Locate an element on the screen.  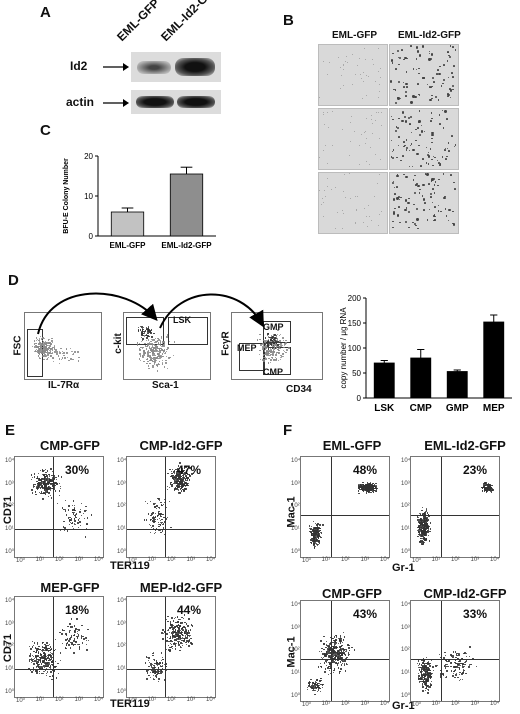
gating-arrows is located at coordinates (150, 313).